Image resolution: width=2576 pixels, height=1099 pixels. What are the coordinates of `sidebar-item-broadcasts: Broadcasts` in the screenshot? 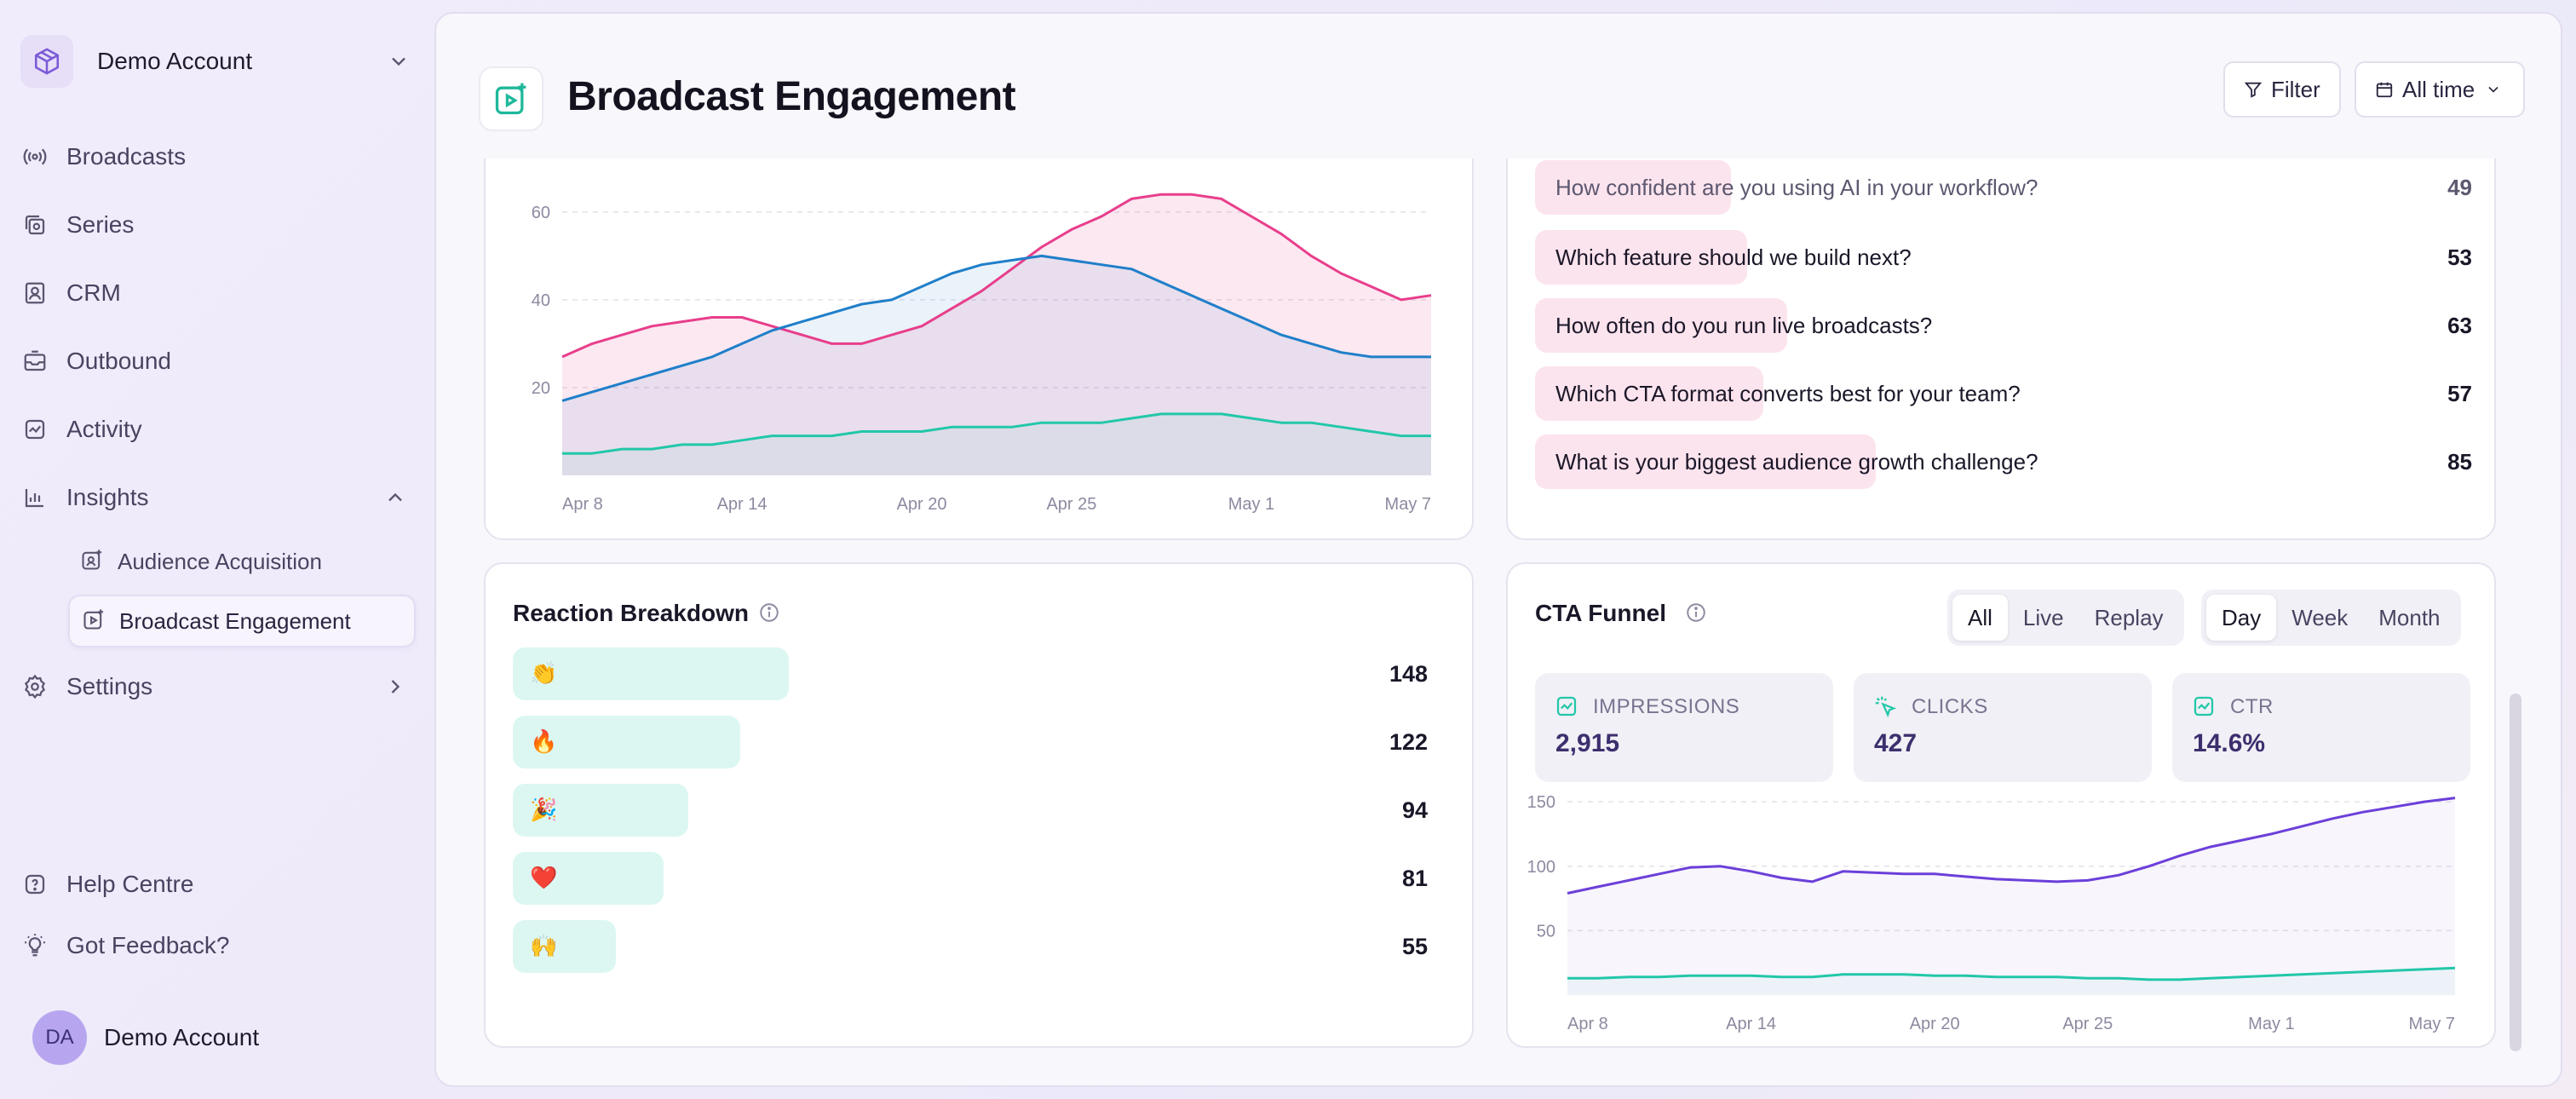 It's located at (221, 156).